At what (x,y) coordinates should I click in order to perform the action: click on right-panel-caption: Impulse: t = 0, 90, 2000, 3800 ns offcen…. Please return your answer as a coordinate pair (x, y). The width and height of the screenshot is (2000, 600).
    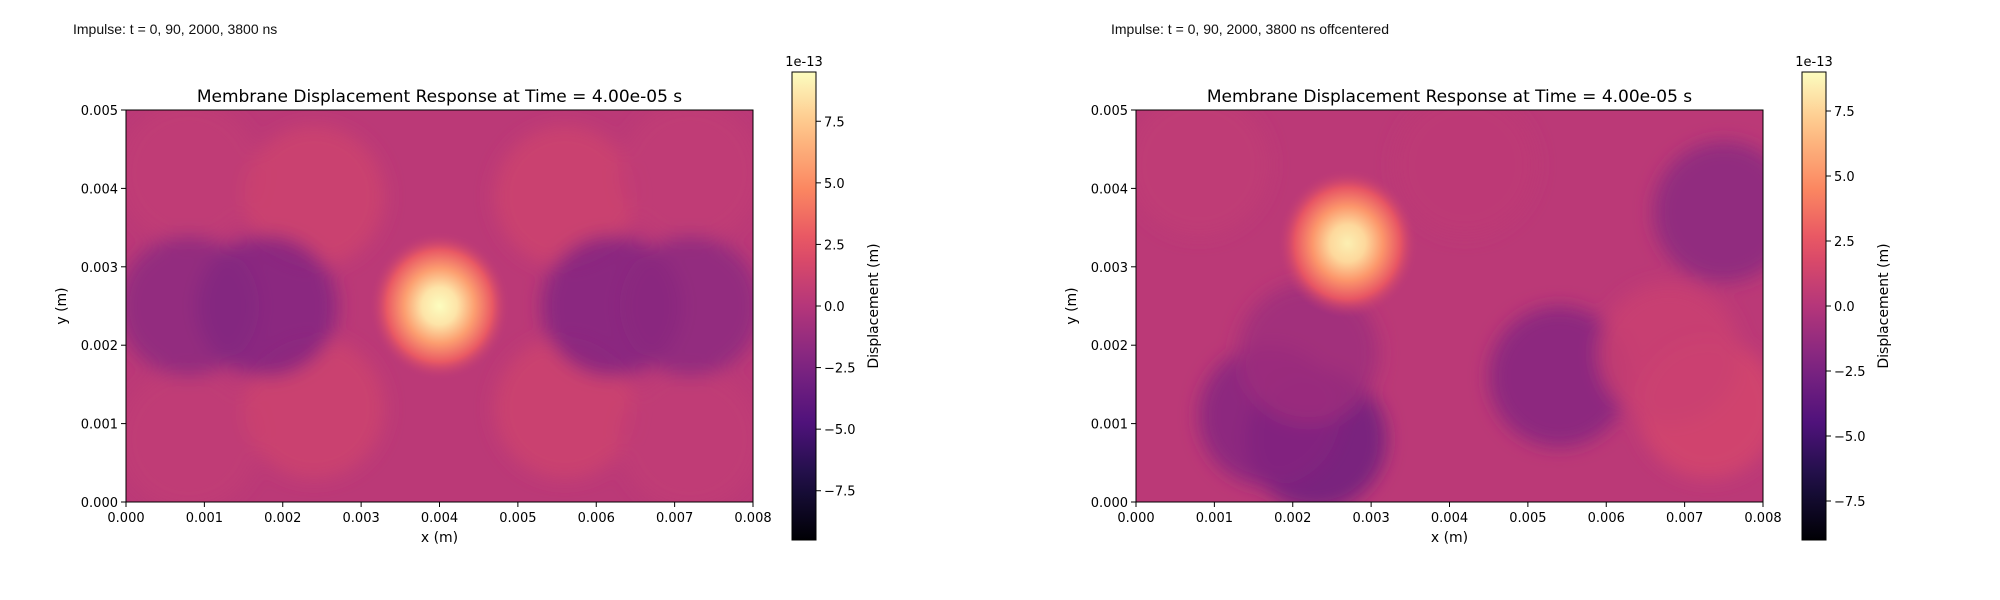
    Looking at the image, I should click on (1250, 29).